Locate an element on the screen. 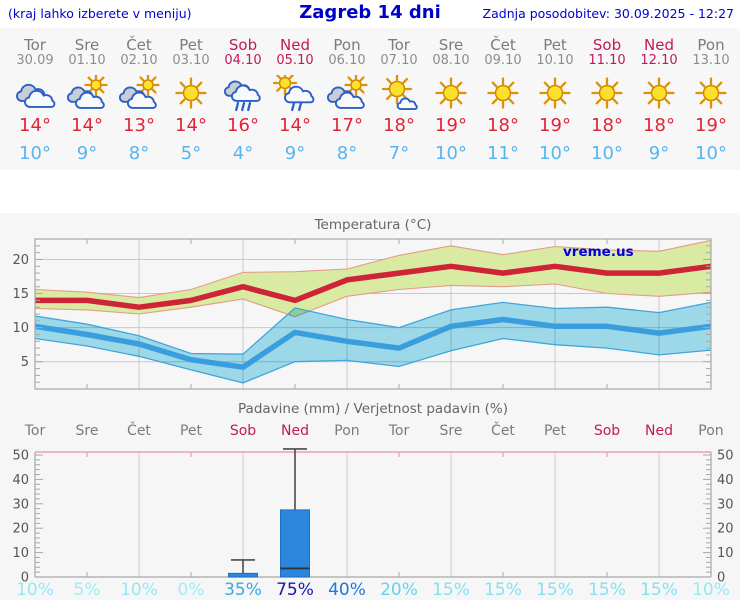 The height and width of the screenshot is (600, 740). precip-probability: 20% is located at coordinates (399, 590).